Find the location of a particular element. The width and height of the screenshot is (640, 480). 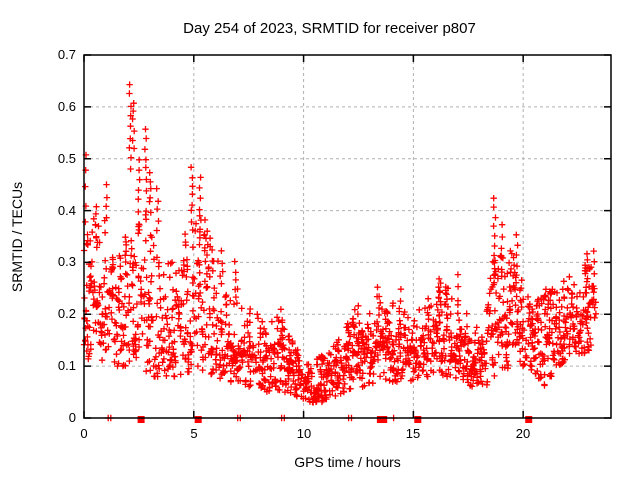

y-tick-label: 0 is located at coordinates (72, 417).